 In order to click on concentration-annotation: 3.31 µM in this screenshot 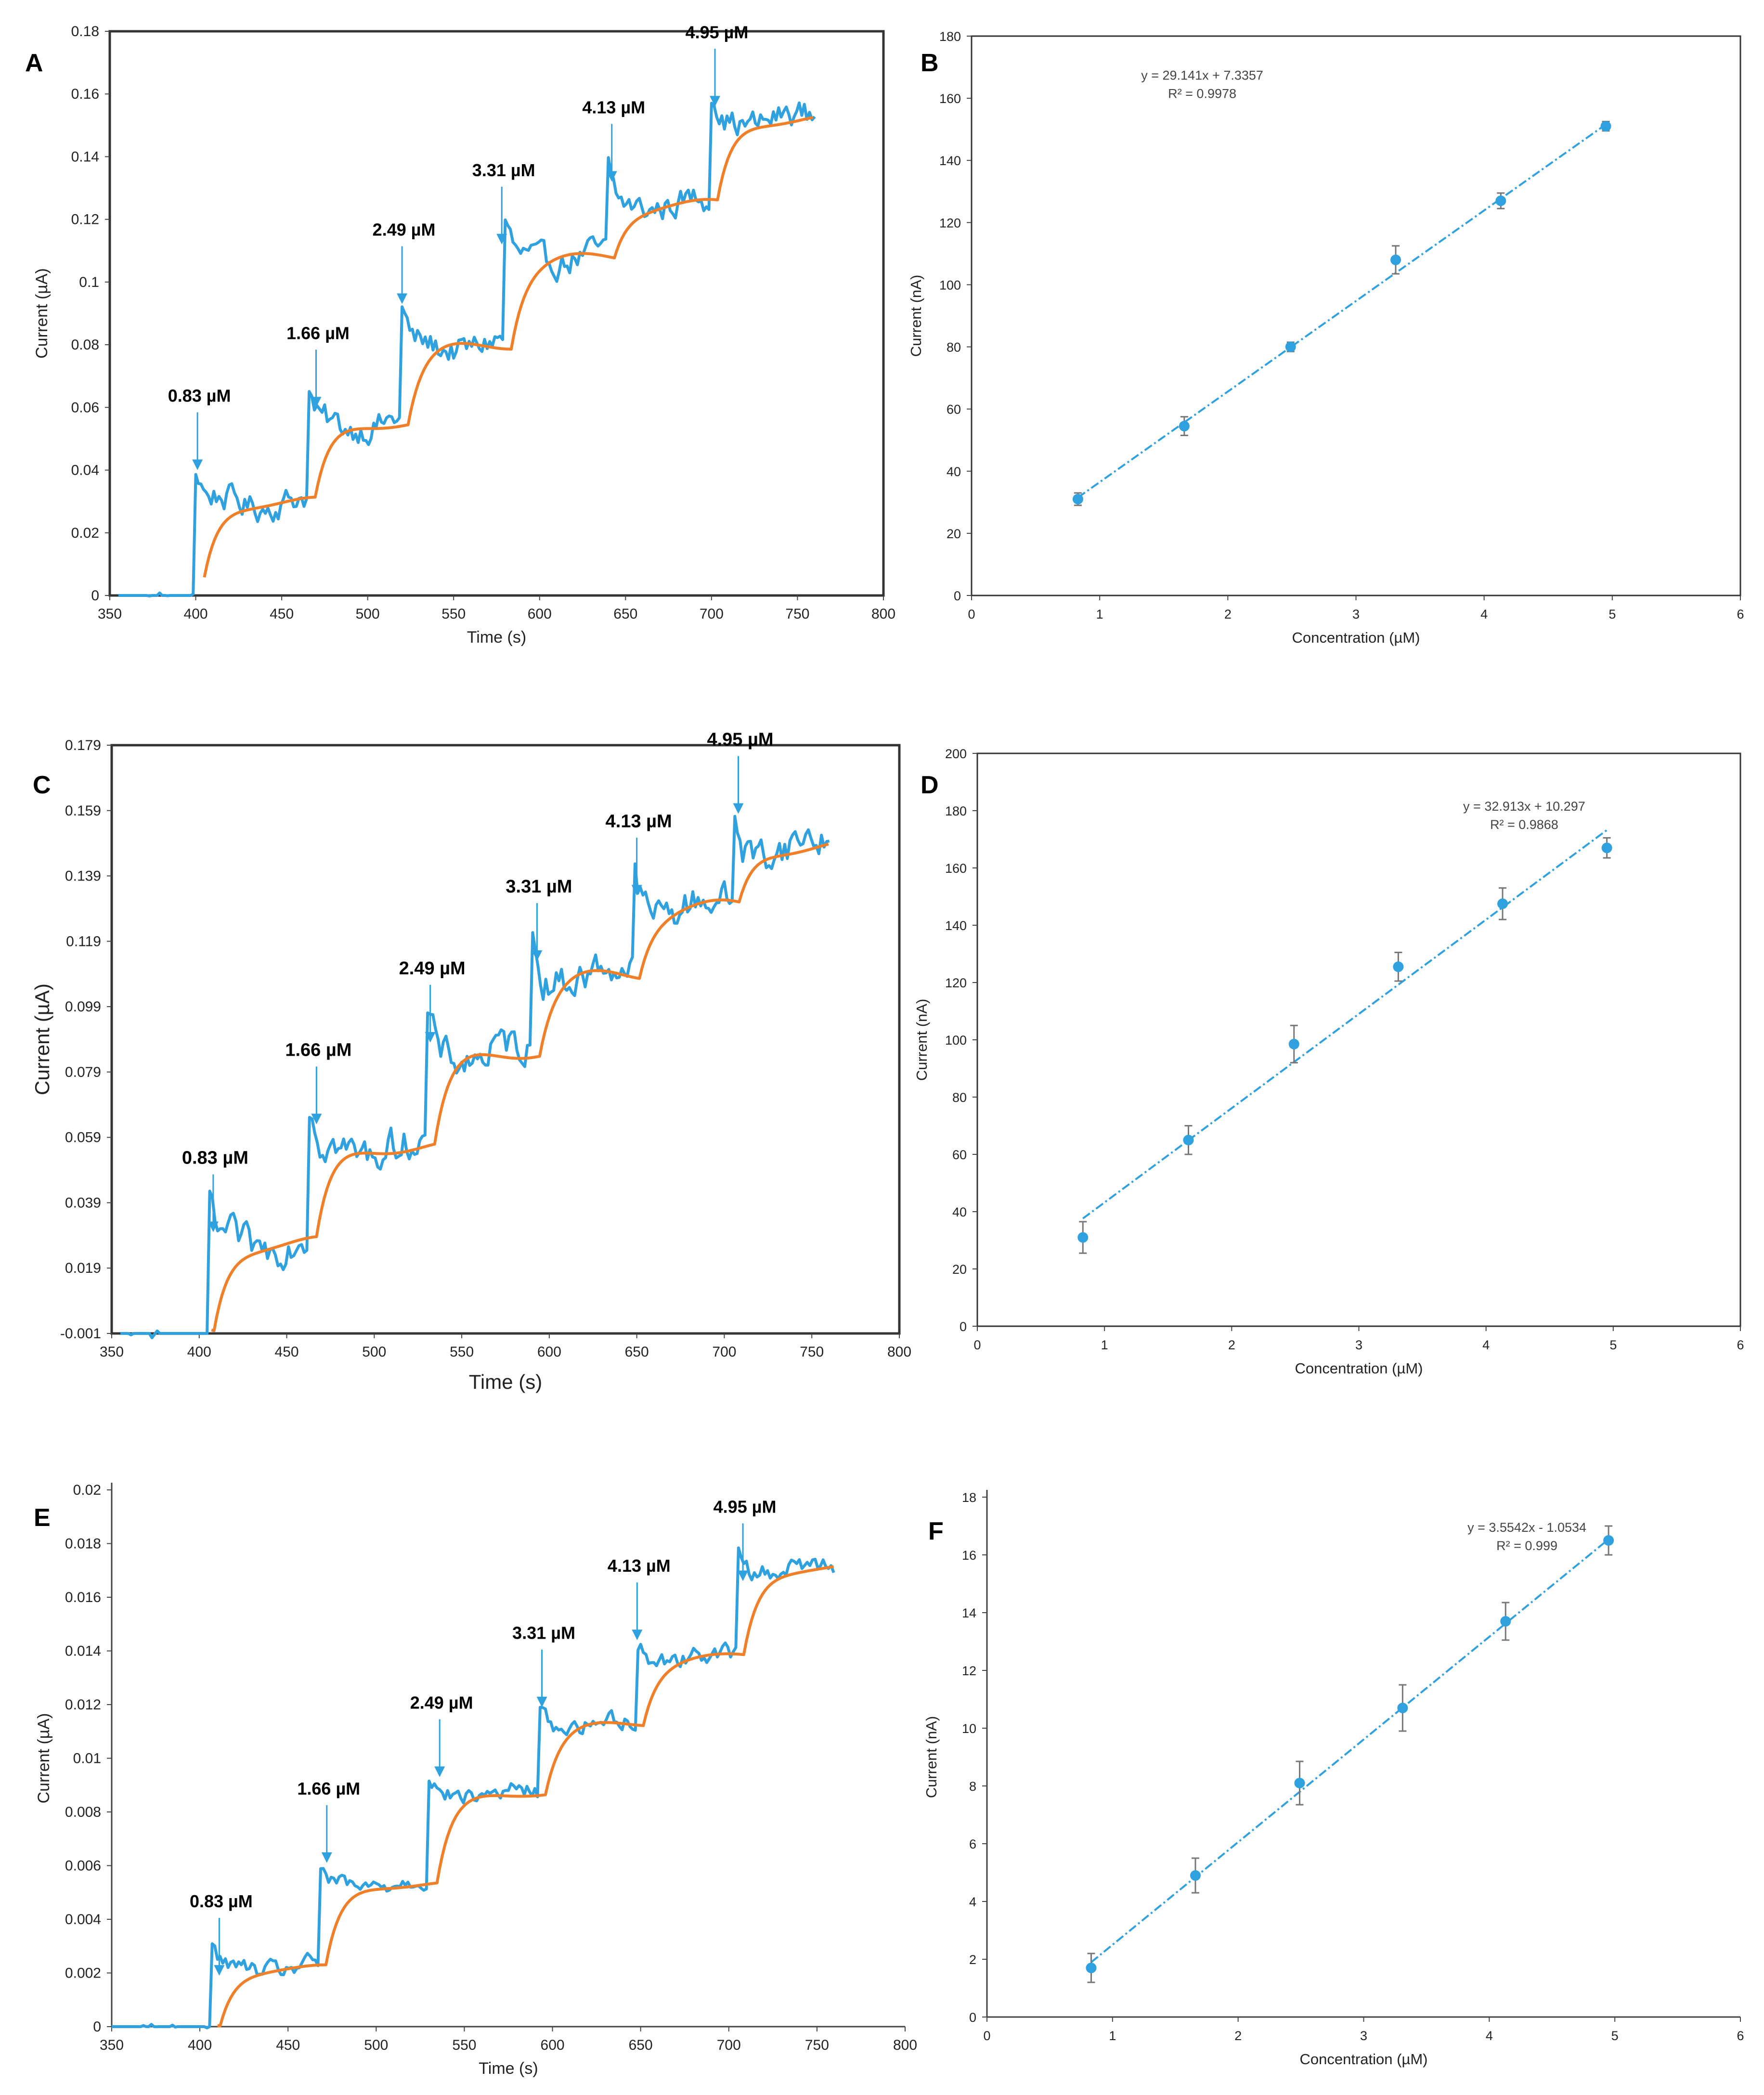, I will do `click(539, 919)`.